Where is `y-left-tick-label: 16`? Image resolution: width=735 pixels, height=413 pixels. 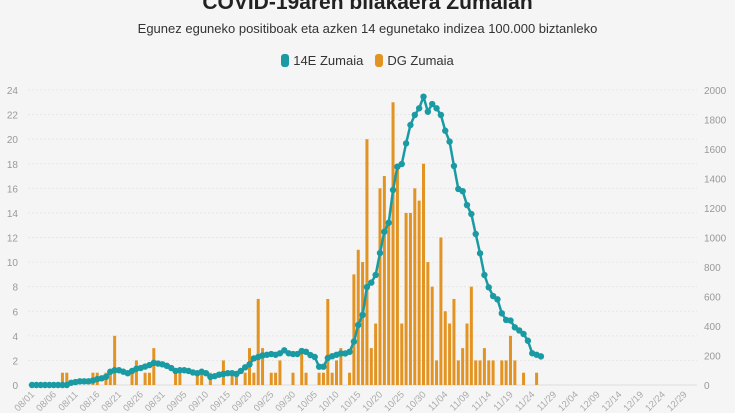 y-left-tick-label: 16 is located at coordinates (13, 189).